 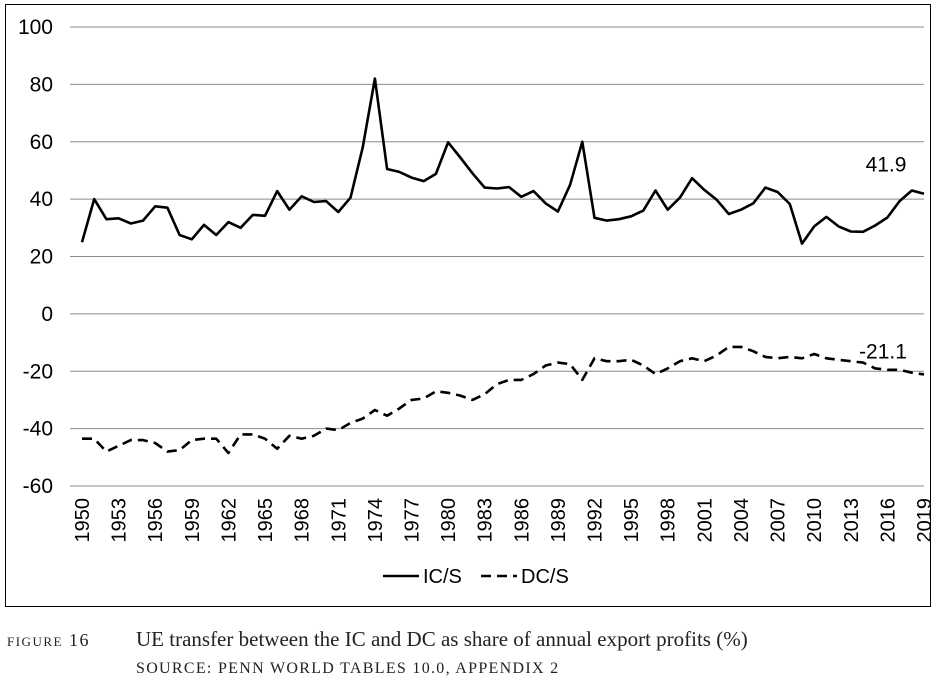 What do you see at coordinates (486, 520) in the screenshot?
I see `x-tick-label: 1983` at bounding box center [486, 520].